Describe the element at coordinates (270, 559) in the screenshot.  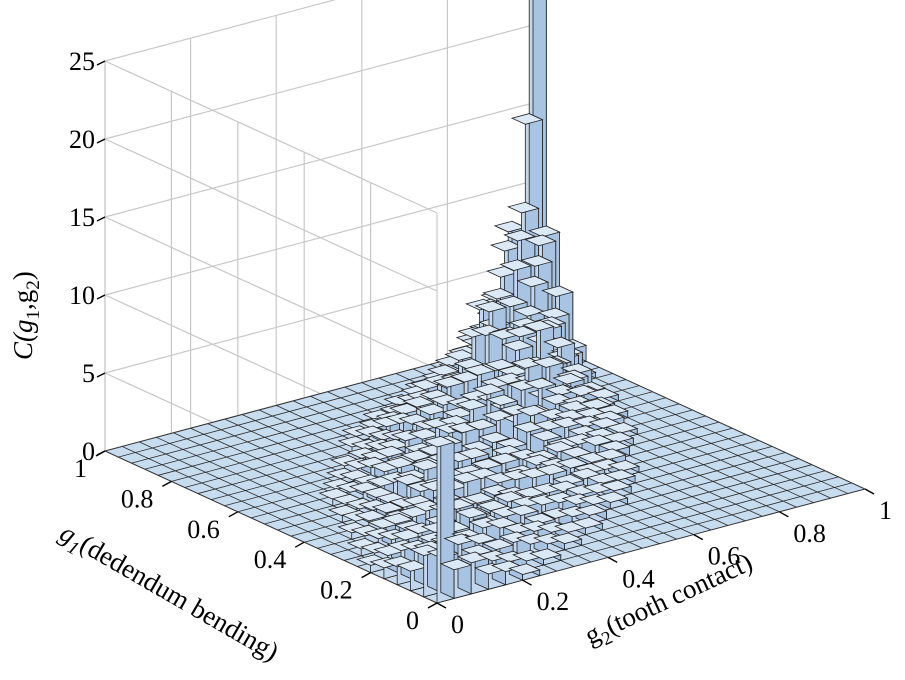
I see `g1-tick-label: 0.4` at that location.